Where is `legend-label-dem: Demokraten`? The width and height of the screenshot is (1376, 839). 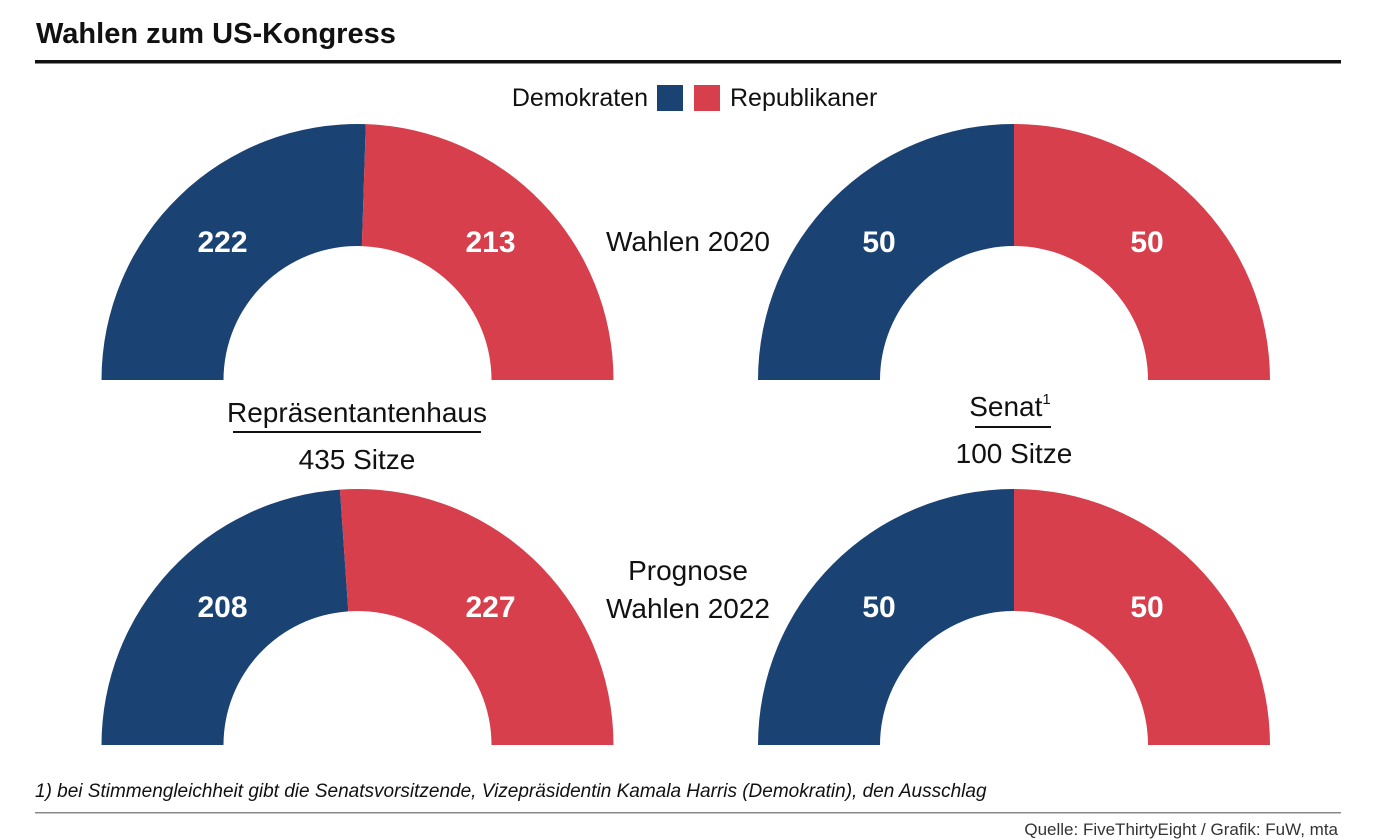
legend-label-dem: Demokraten is located at coordinates (580, 98).